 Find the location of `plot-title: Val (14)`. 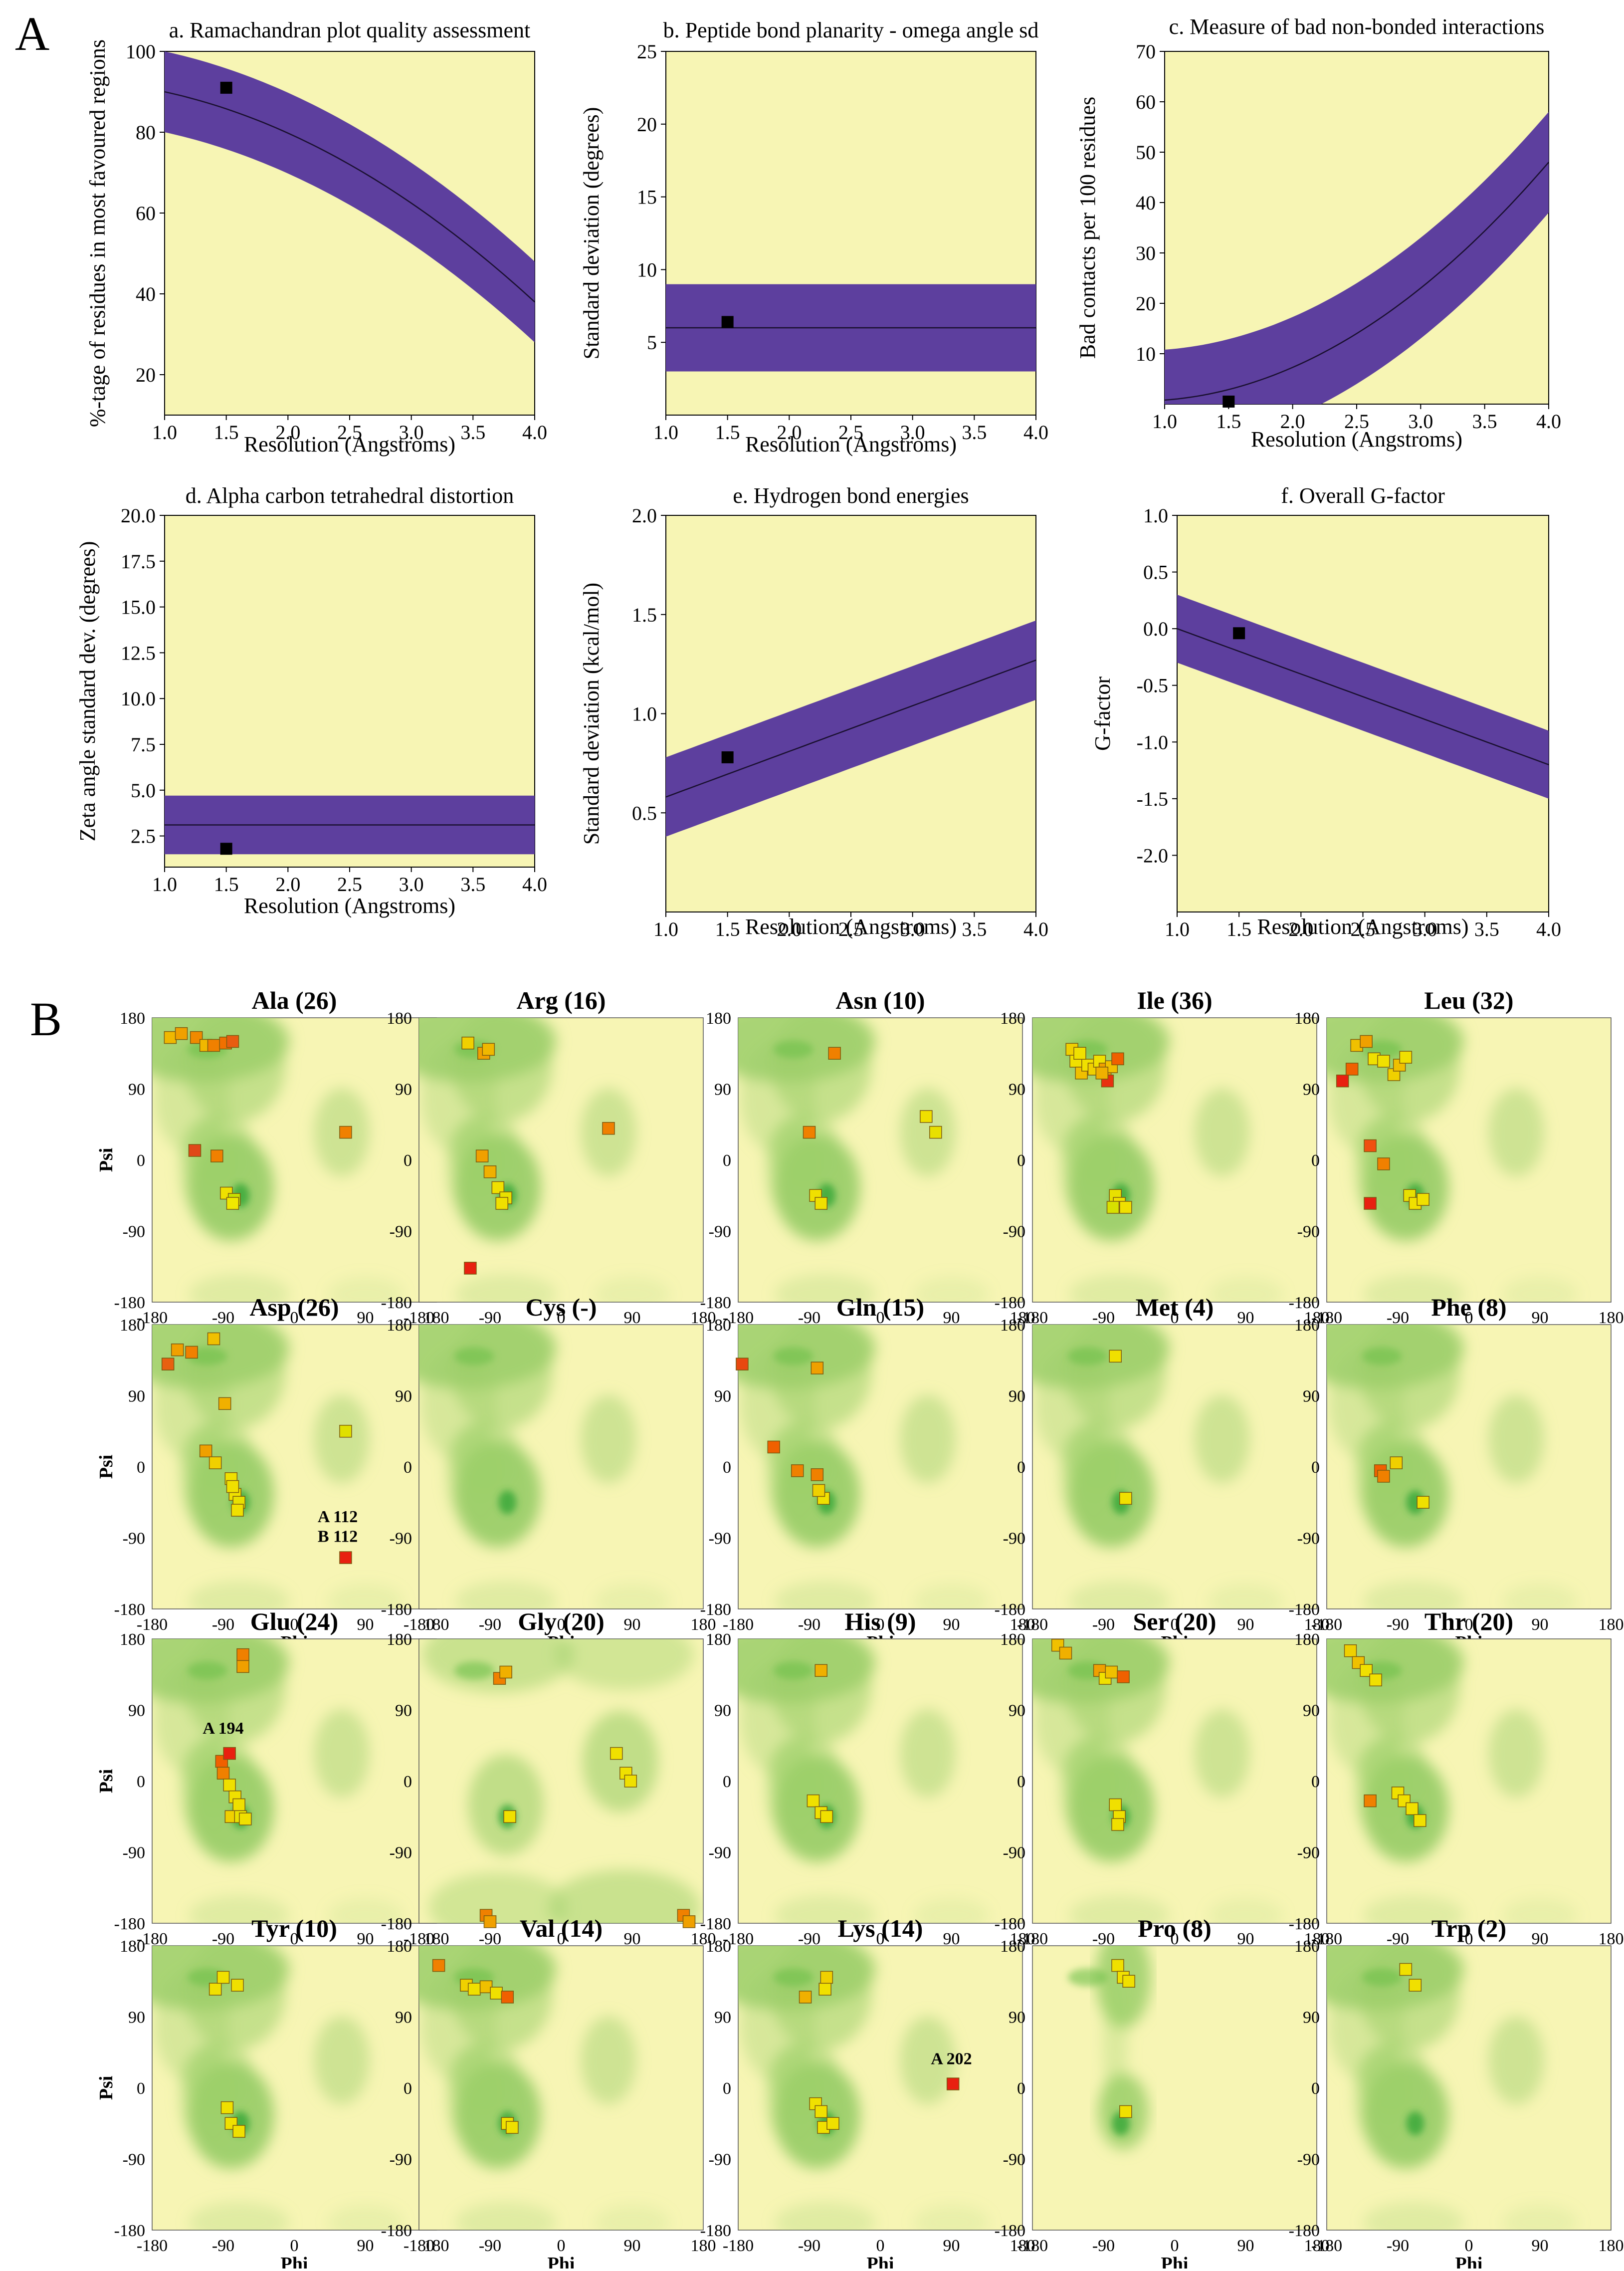

plot-title: Val (14) is located at coordinates (561, 1928).